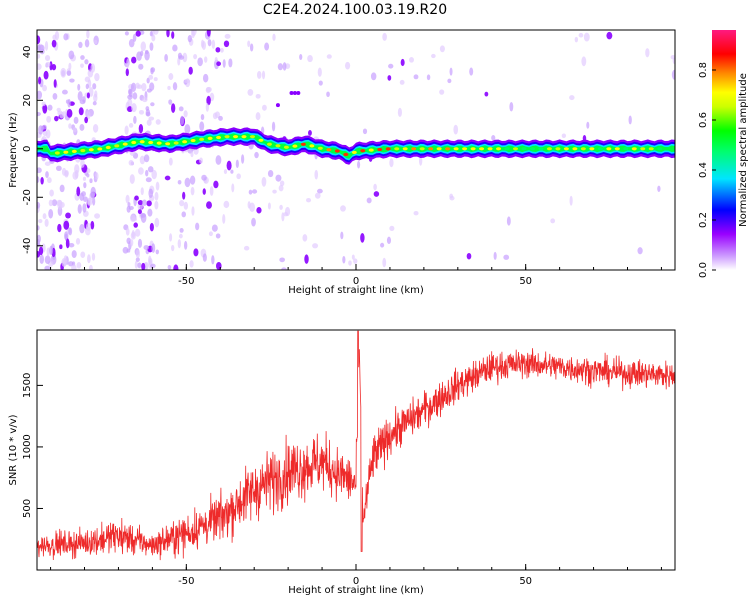 Image resolution: width=750 pixels, height=600 pixels. Describe the element at coordinates (724, 150) in the screenshot. I see `colorbar-gradient` at that location.